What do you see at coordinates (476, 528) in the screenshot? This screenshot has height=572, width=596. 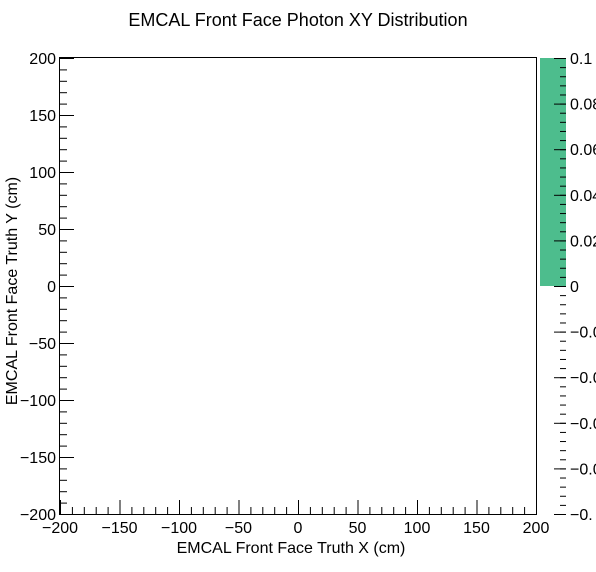 I see `x-tick-label: 150` at bounding box center [476, 528].